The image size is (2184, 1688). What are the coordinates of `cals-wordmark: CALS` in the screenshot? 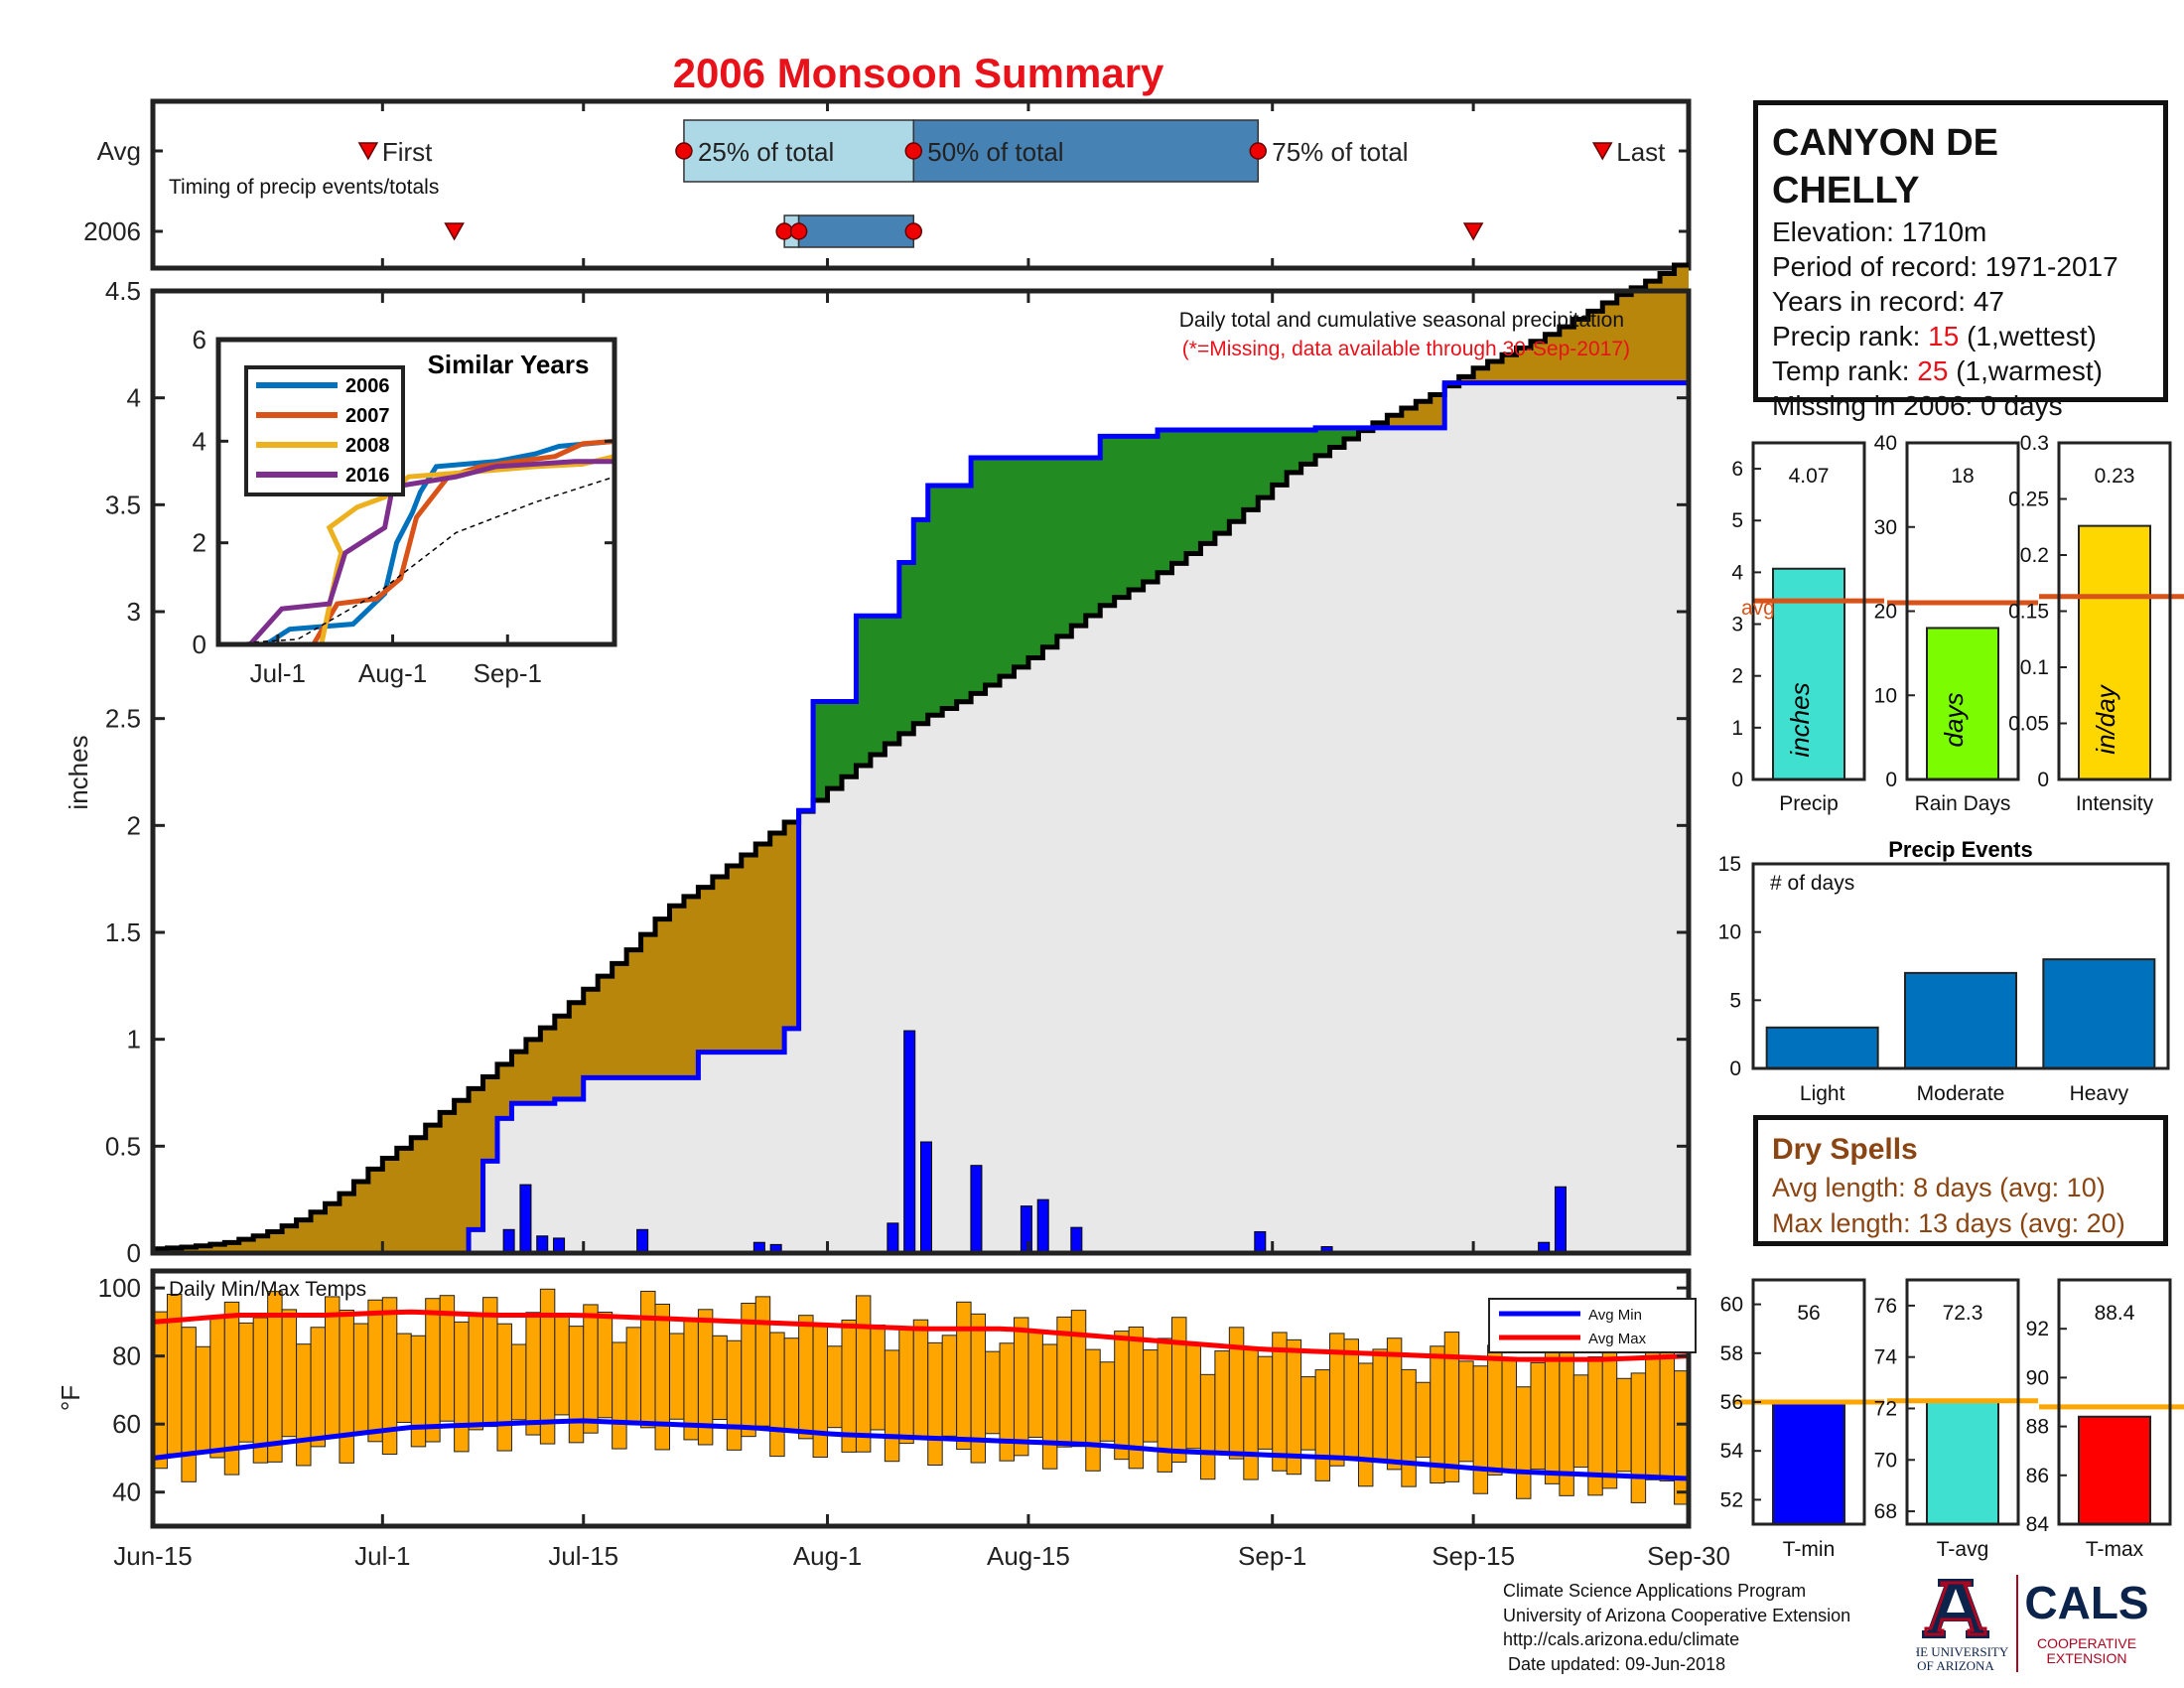 It's located at (2086, 1602).